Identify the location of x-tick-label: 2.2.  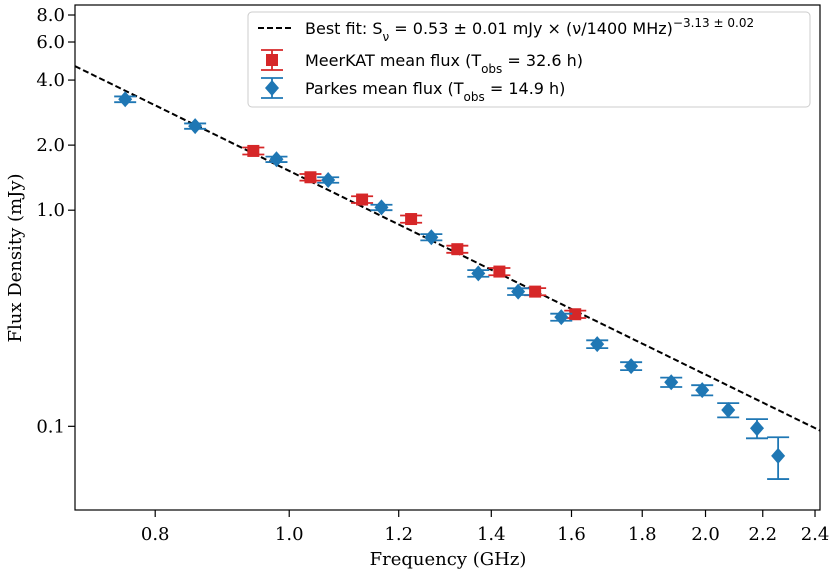
(762, 534).